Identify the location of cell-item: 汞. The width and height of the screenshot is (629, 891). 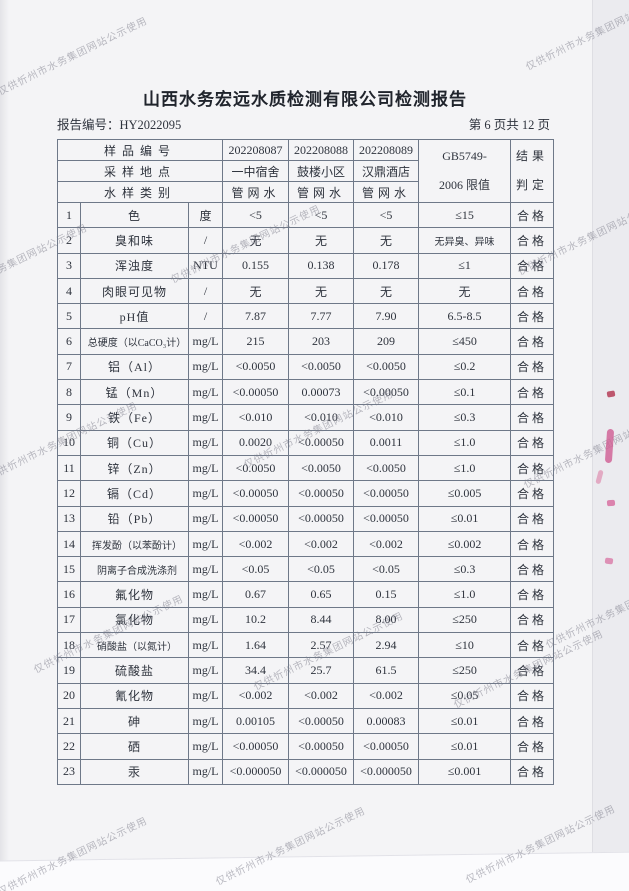
(134, 771).